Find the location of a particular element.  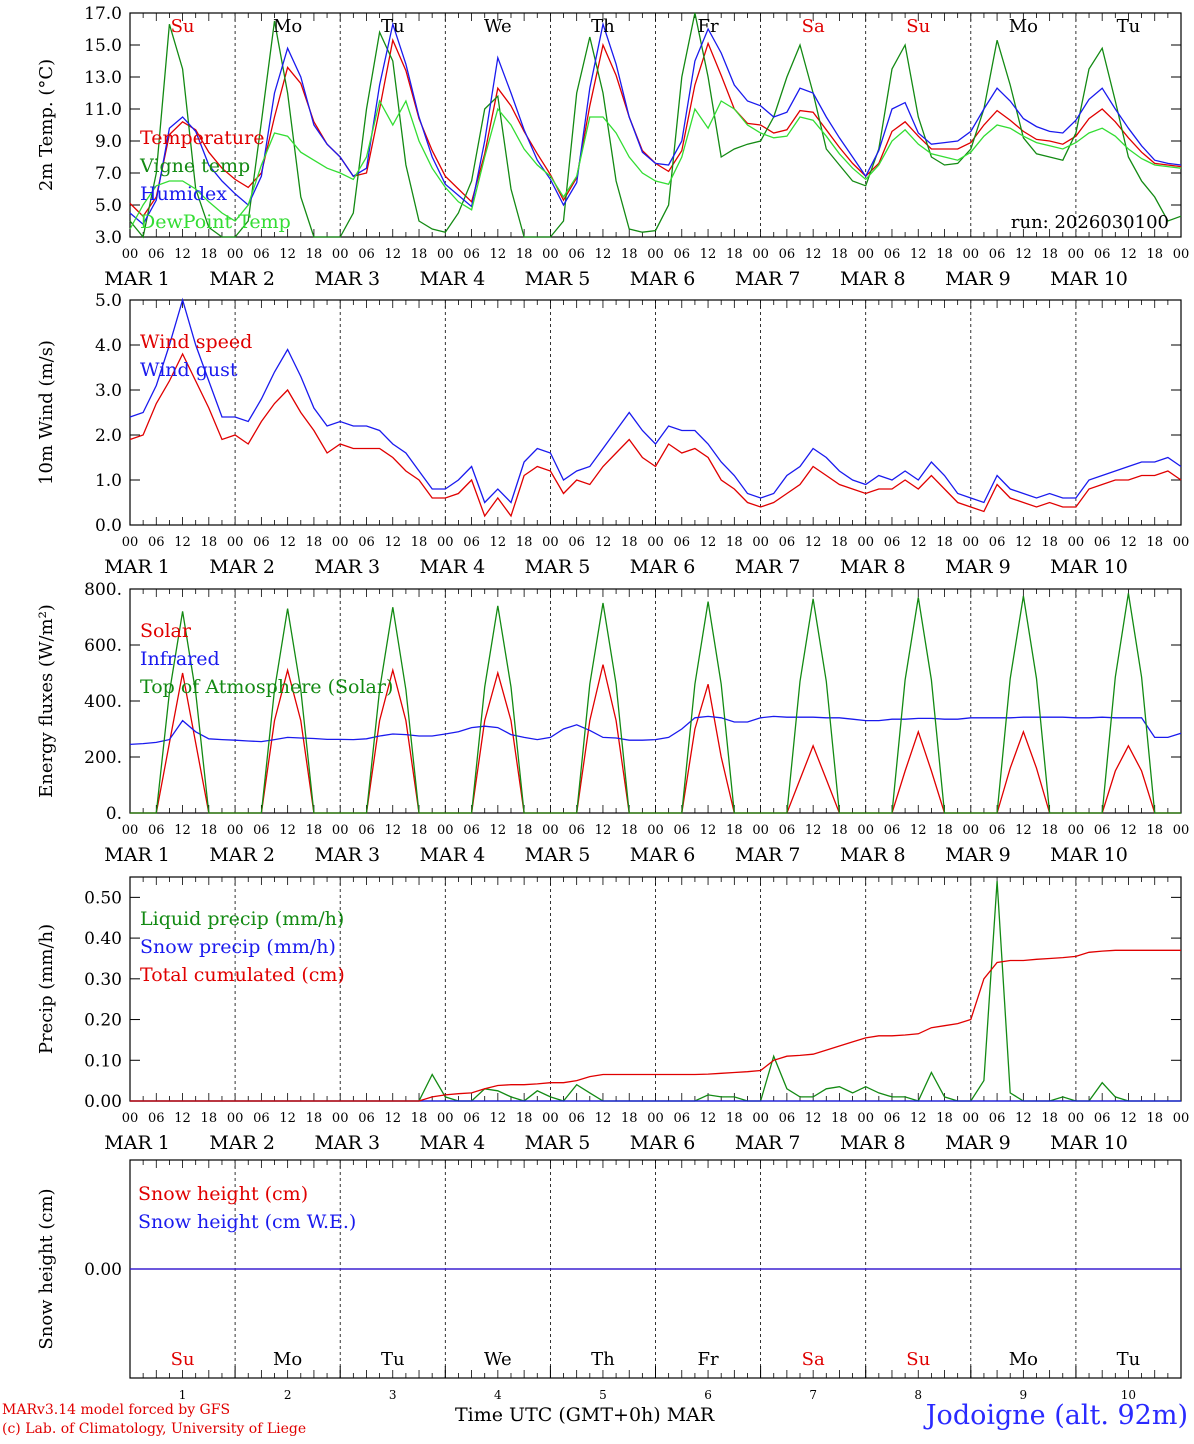

y-tick-label: 0.30 is located at coordinates (103, 980).